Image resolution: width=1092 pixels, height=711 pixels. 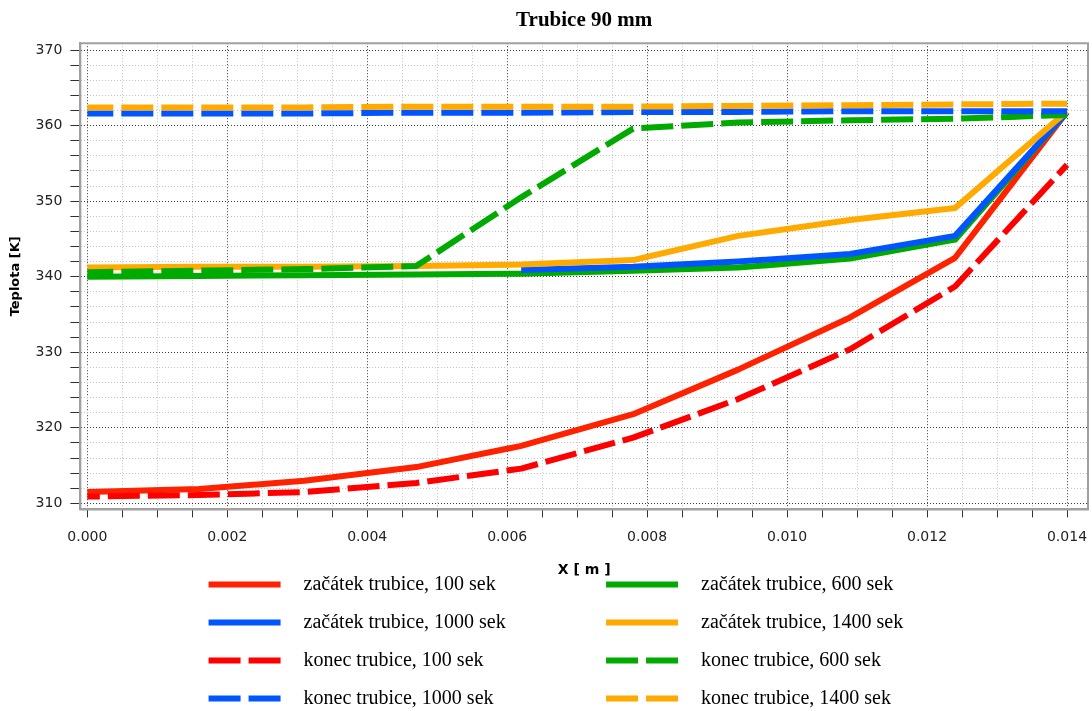 What do you see at coordinates (584, 569) in the screenshot?
I see `x-axis-title: X [ m ]` at bounding box center [584, 569].